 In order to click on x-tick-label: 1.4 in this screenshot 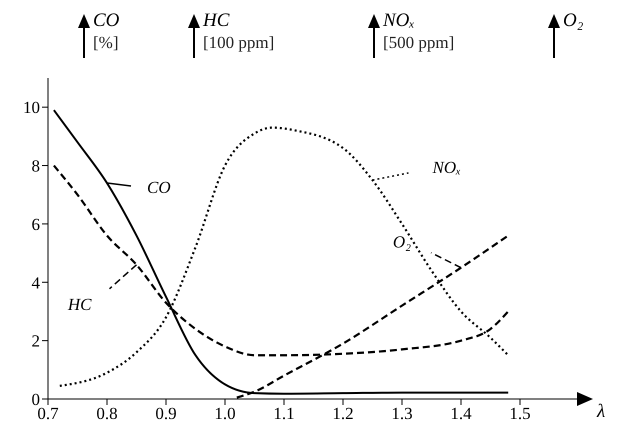, I will do `click(461, 414)`.